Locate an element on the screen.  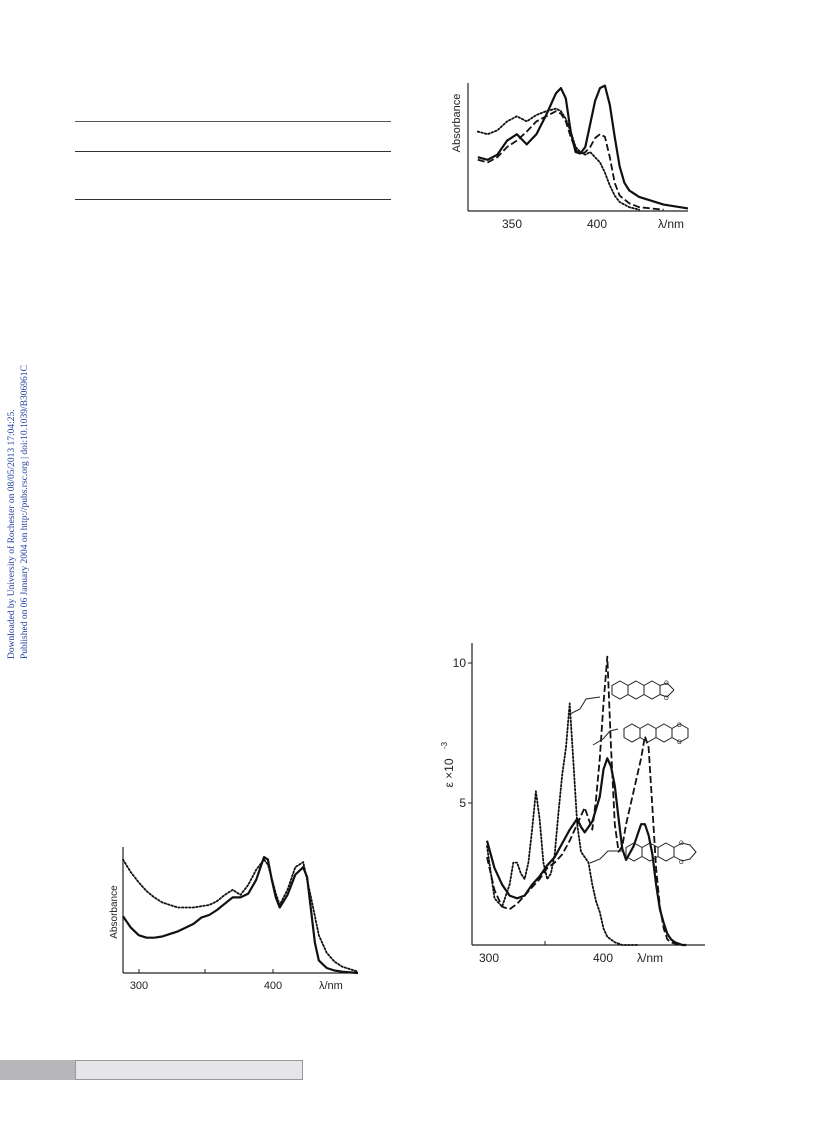
anthracene-dioxine-structure-icon: O O is located at coordinates (656, 734).